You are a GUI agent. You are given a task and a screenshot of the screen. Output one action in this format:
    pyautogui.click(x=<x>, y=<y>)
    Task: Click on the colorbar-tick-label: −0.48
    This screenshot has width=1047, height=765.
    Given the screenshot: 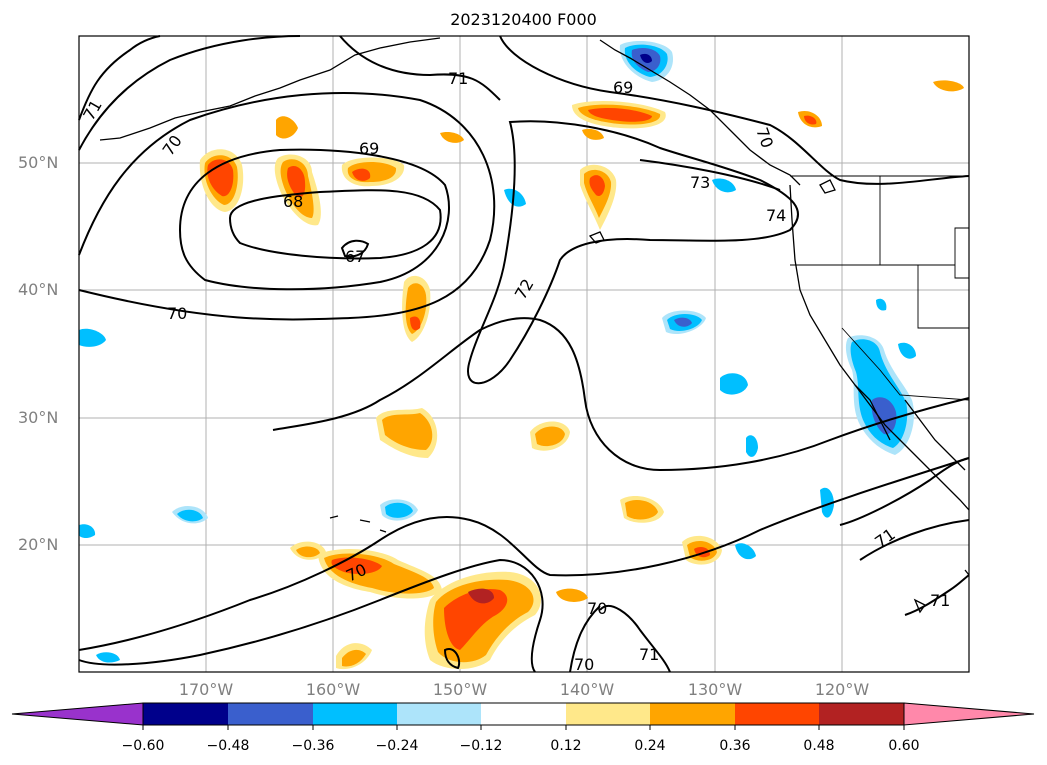 What is the action you would take?
    pyautogui.click(x=228, y=746)
    